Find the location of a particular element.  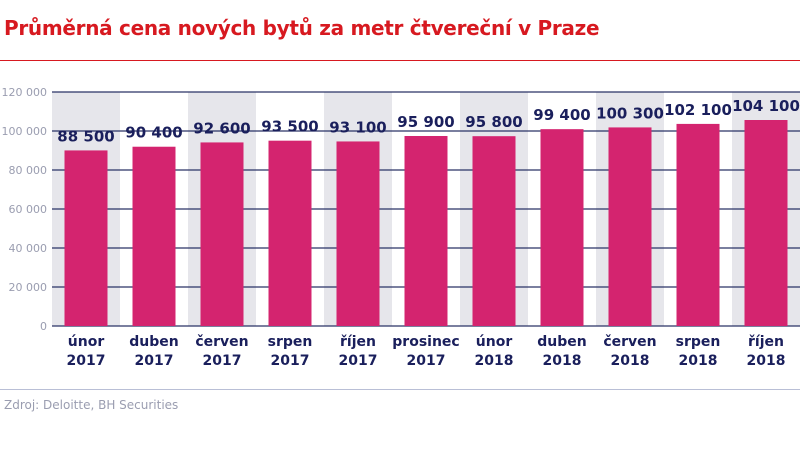

y-tick-label: 40 000 is located at coordinates (28, 248).